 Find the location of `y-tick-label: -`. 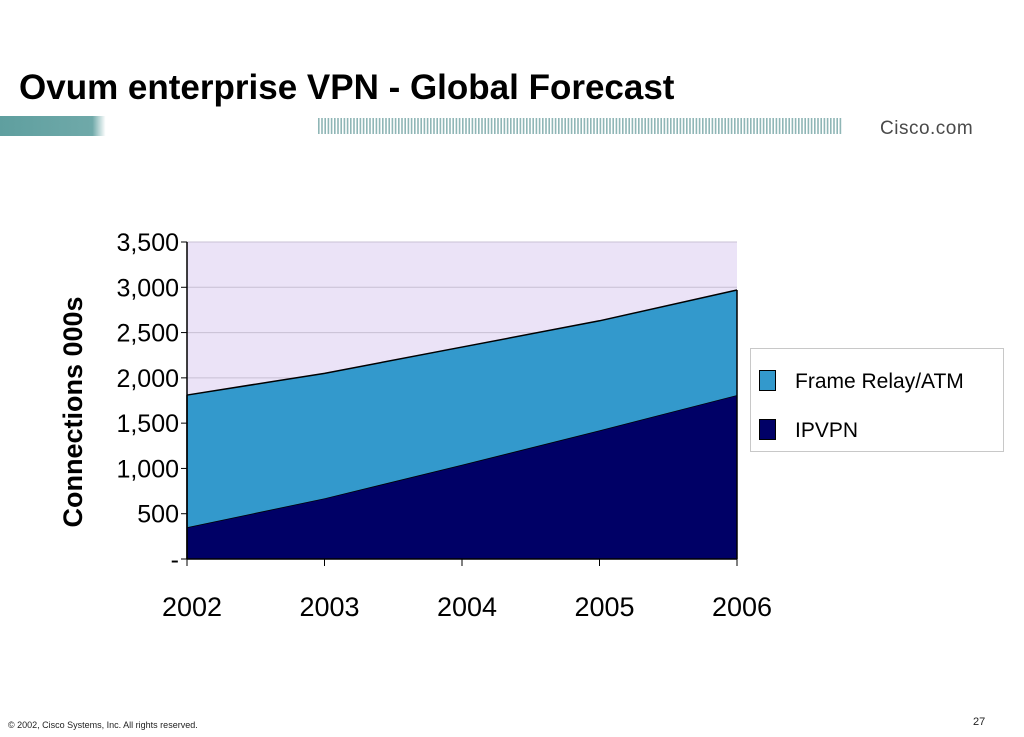

y-tick-label: - is located at coordinates (175, 560).